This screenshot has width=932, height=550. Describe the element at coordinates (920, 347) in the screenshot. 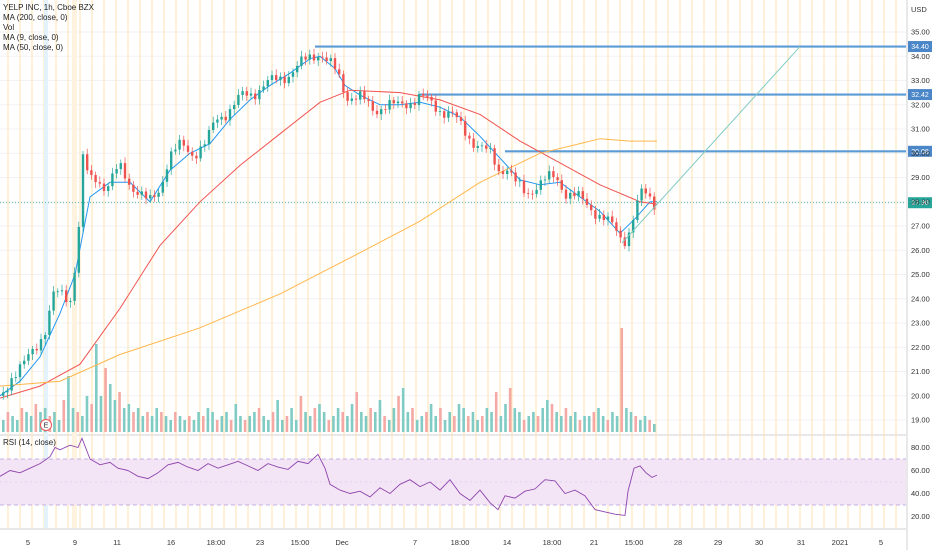

I see `y-tick-label: 22.00` at that location.